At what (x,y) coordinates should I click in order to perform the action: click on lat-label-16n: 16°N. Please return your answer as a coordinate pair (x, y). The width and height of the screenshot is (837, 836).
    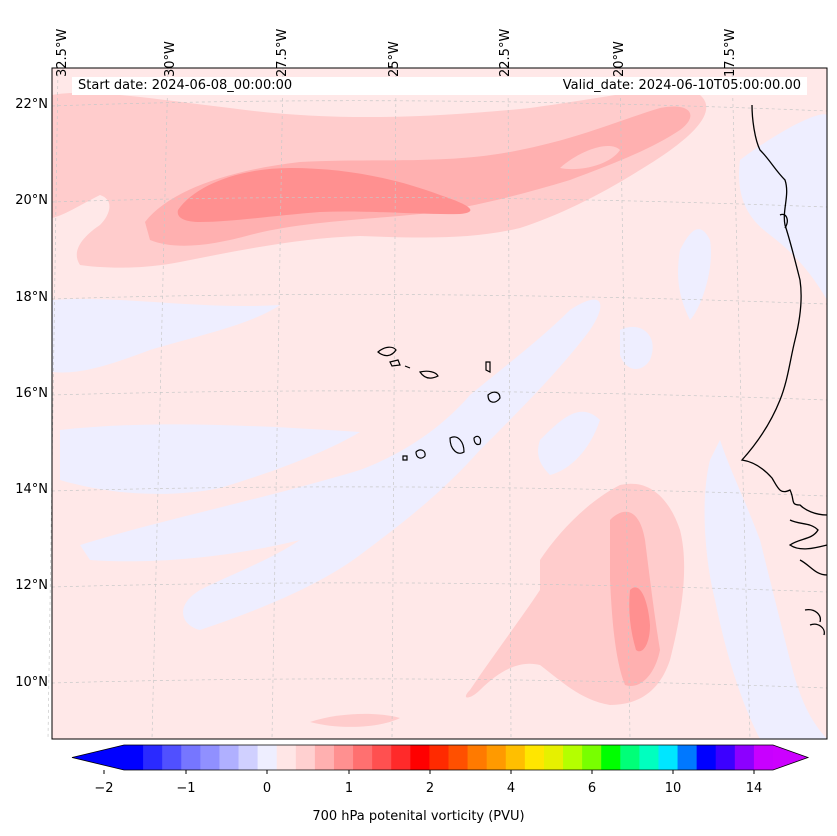
    Looking at the image, I should click on (31, 393).